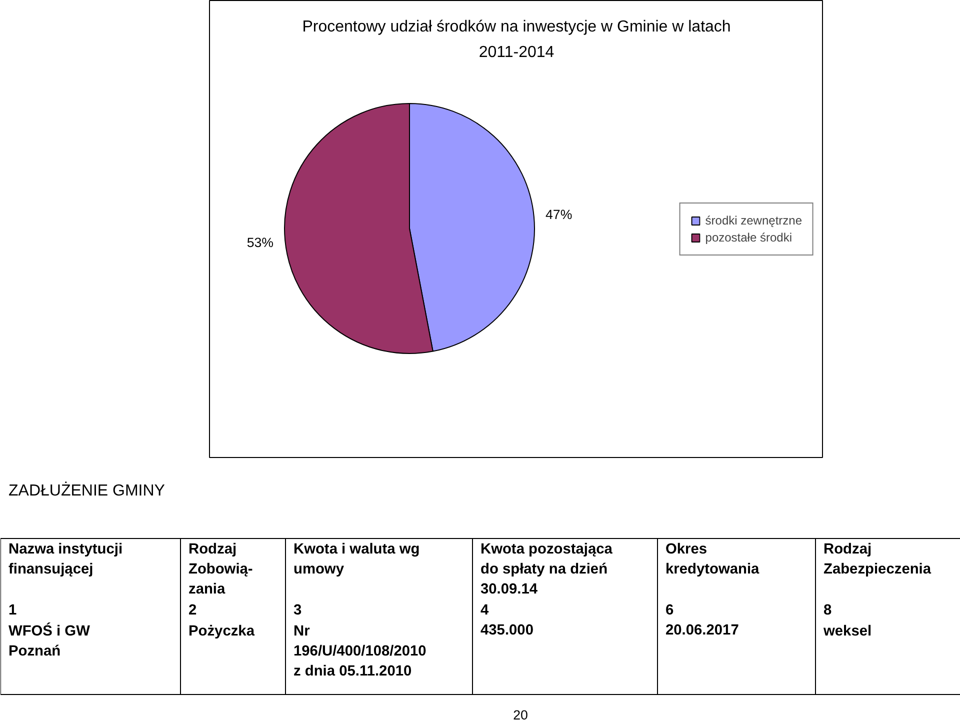 The width and height of the screenshot is (960, 724). I want to click on text: WFOŚ i GW Poznań, so click(49, 641).